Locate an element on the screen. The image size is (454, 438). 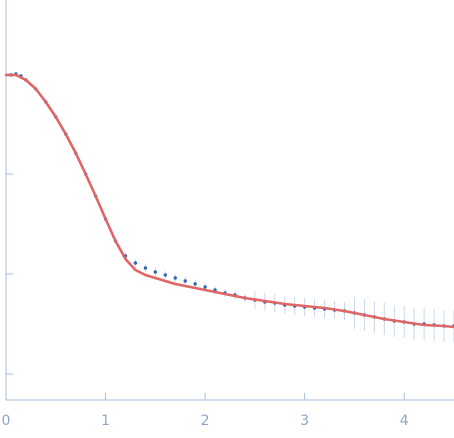
x-axis-ticks is located at coordinates (205, 396).